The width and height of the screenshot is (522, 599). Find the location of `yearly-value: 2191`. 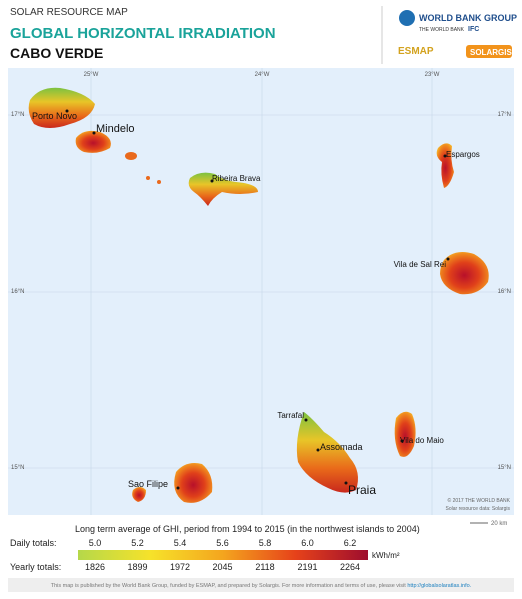

yearly-value: 2191 is located at coordinates (307, 567).